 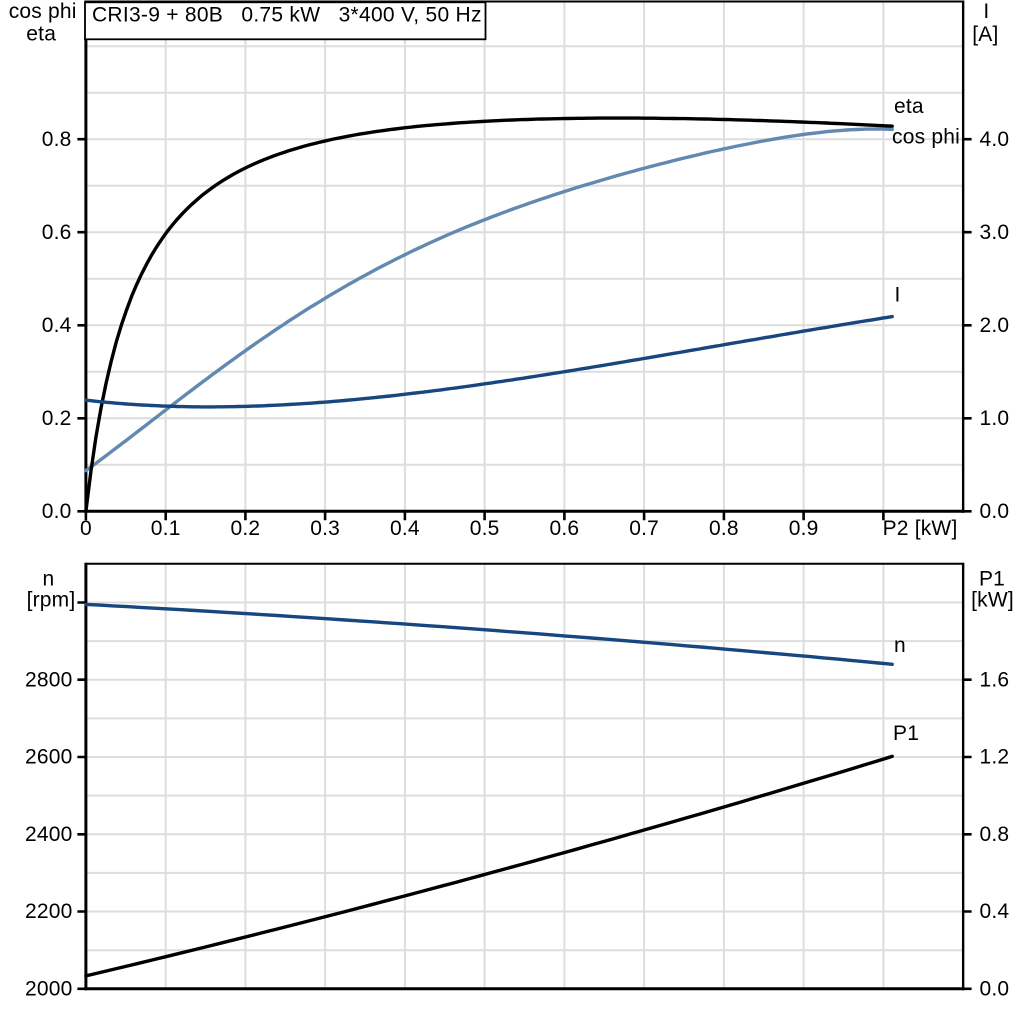 I want to click on svg-text: 0.9, so click(x=804, y=528).